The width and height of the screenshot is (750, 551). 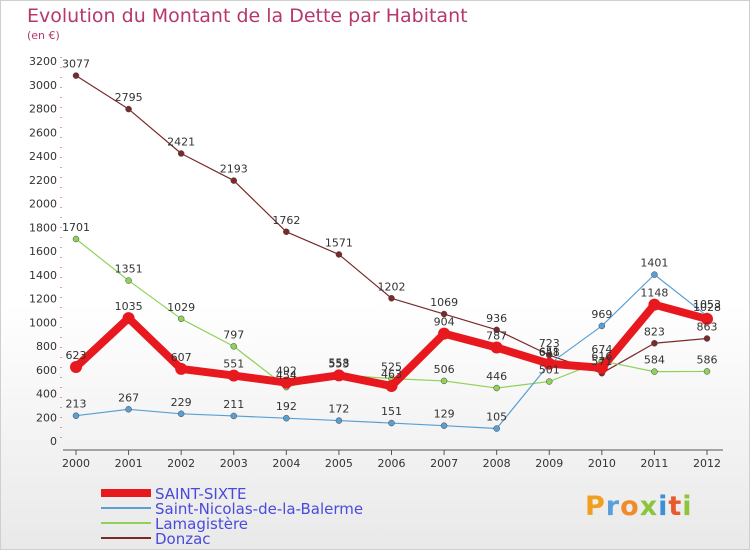 I want to click on data-label: 616, so click(x=601, y=356).